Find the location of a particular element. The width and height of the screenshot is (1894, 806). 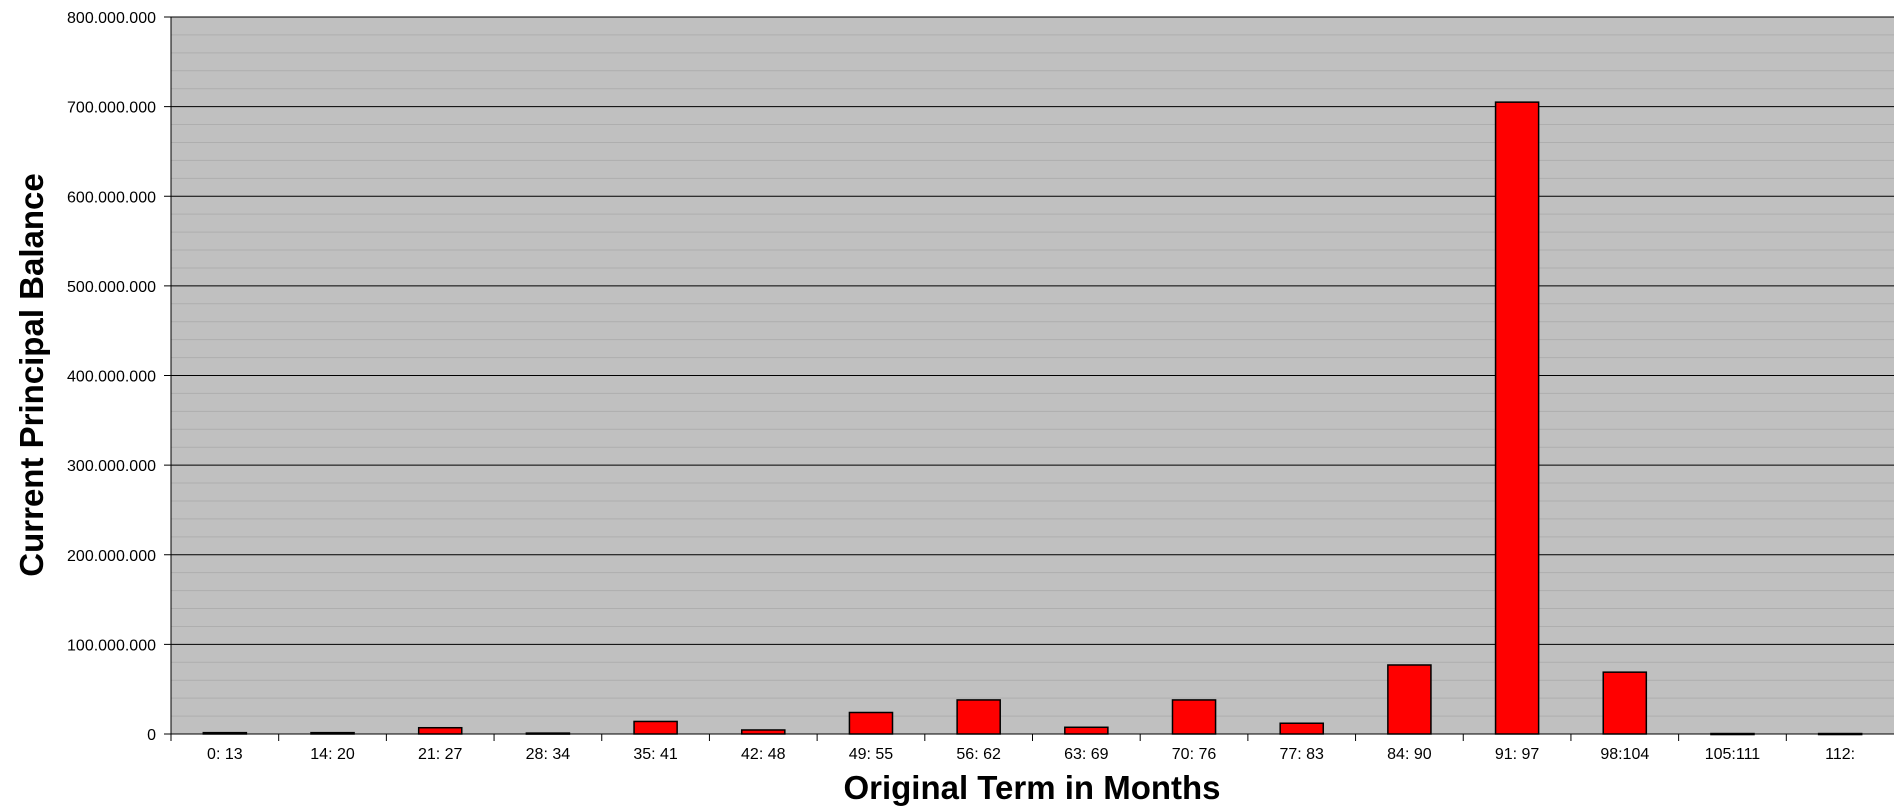

y-tick-label: 200.000.000 is located at coordinates (111, 556).